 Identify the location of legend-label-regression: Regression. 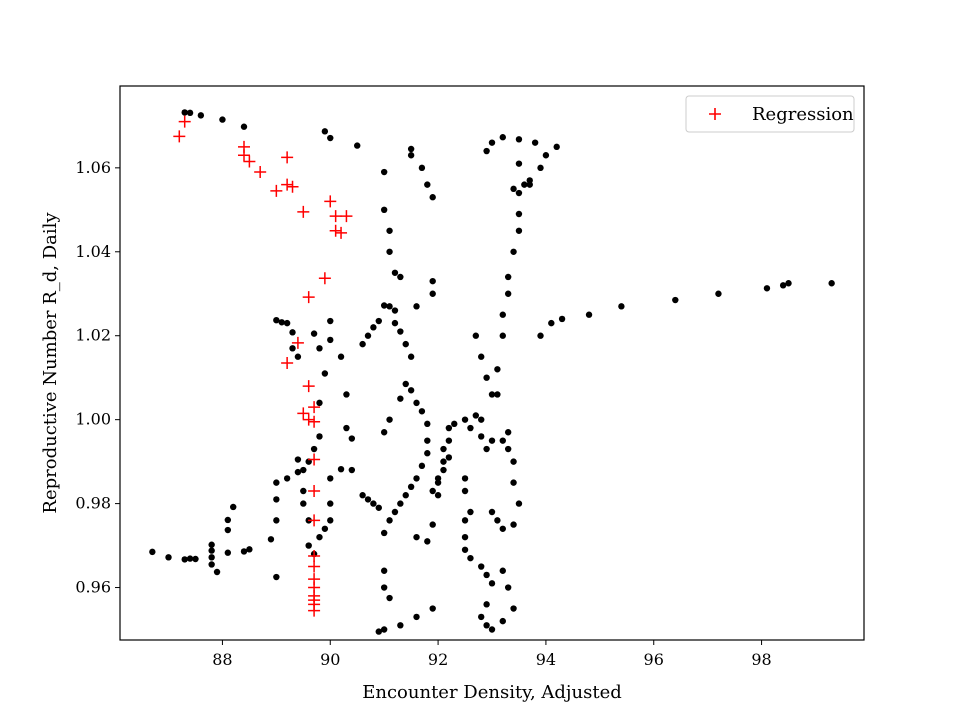
(803, 114).